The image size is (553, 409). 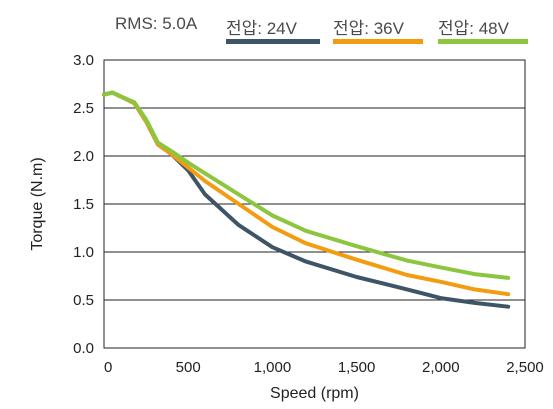 What do you see at coordinates (473, 28) in the screenshot?
I see `legend-item-48v: 전압: 48V` at bounding box center [473, 28].